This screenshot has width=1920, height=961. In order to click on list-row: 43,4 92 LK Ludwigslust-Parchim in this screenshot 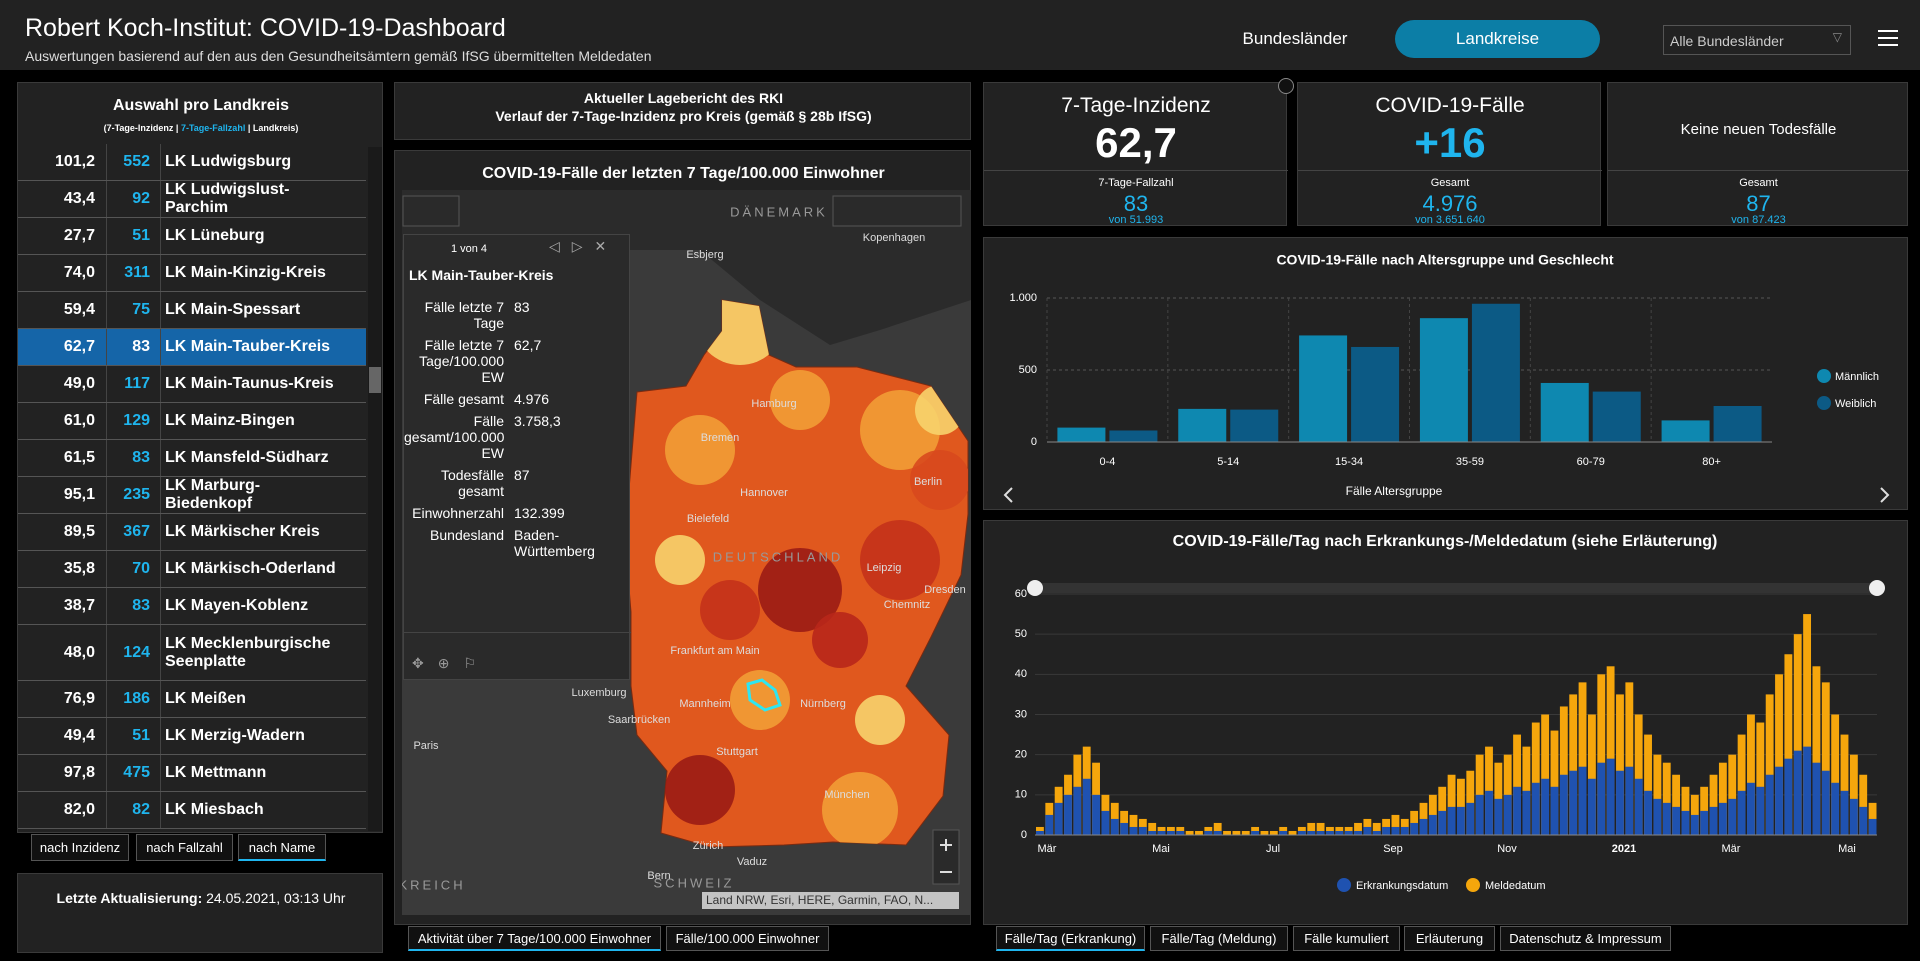, I will do `click(192, 199)`.